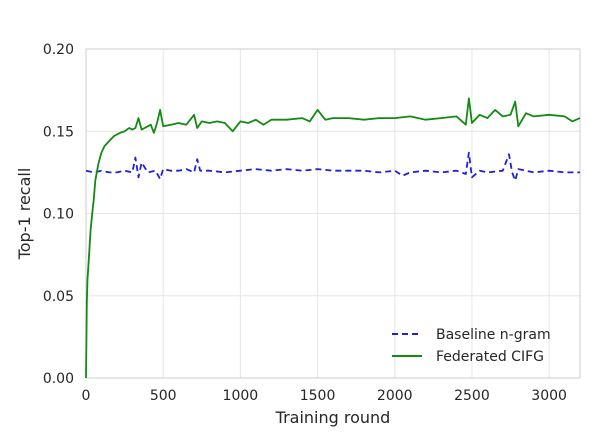  What do you see at coordinates (490, 357) in the screenshot?
I see `legend-label-federated-cifg: Federated CIFG` at bounding box center [490, 357].